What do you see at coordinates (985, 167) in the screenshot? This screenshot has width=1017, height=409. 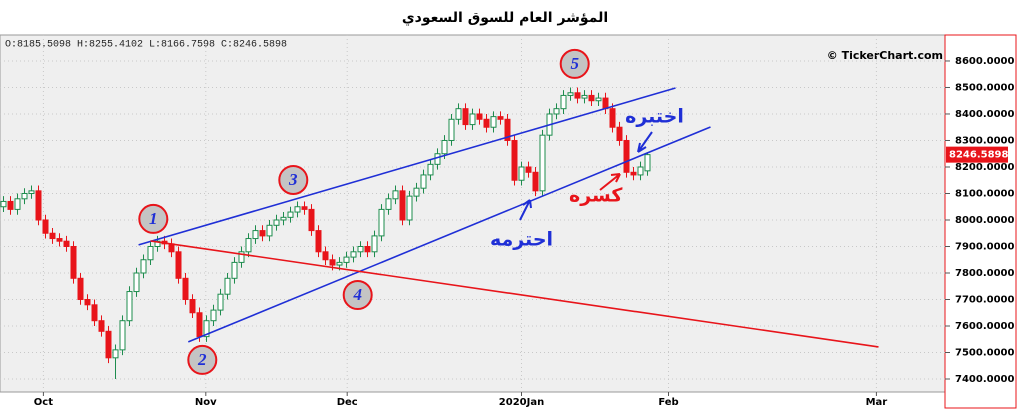 I see `y-tick-label: 8200.0000` at bounding box center [985, 167].